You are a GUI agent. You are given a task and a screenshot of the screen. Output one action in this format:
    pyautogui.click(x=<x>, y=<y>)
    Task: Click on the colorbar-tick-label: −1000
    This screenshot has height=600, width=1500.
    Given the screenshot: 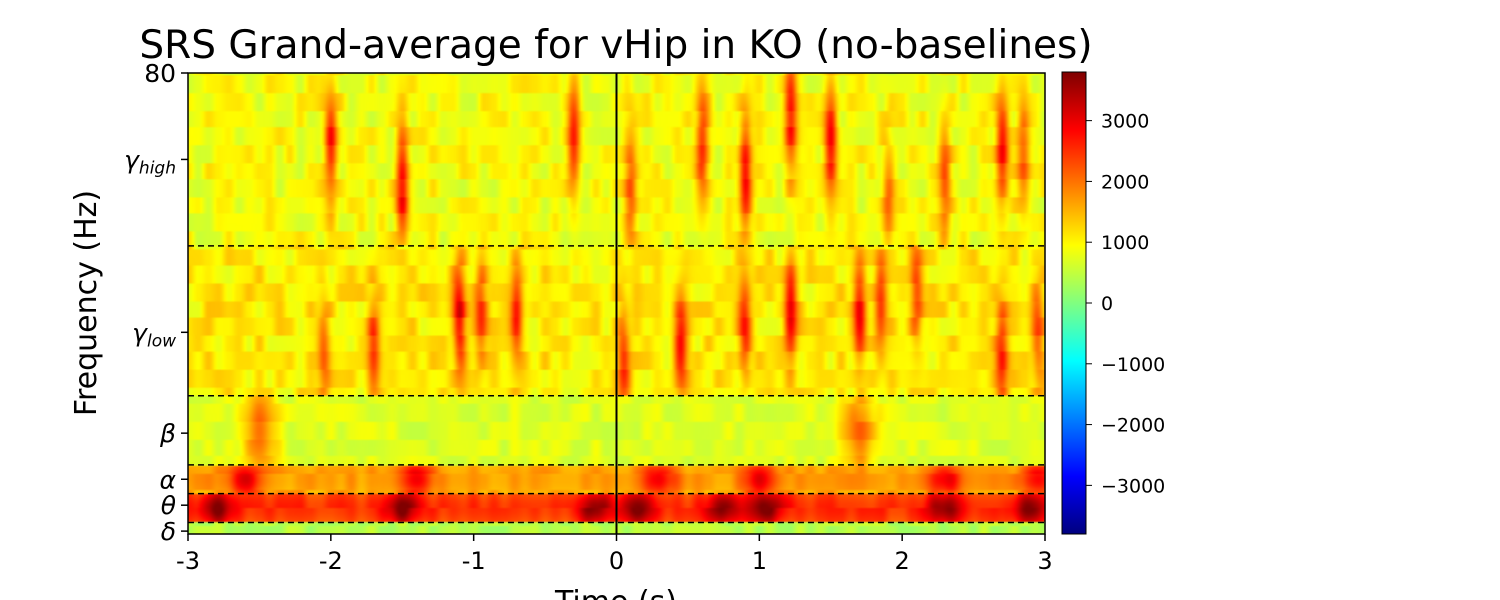 What is the action you would take?
    pyautogui.click(x=1133, y=365)
    